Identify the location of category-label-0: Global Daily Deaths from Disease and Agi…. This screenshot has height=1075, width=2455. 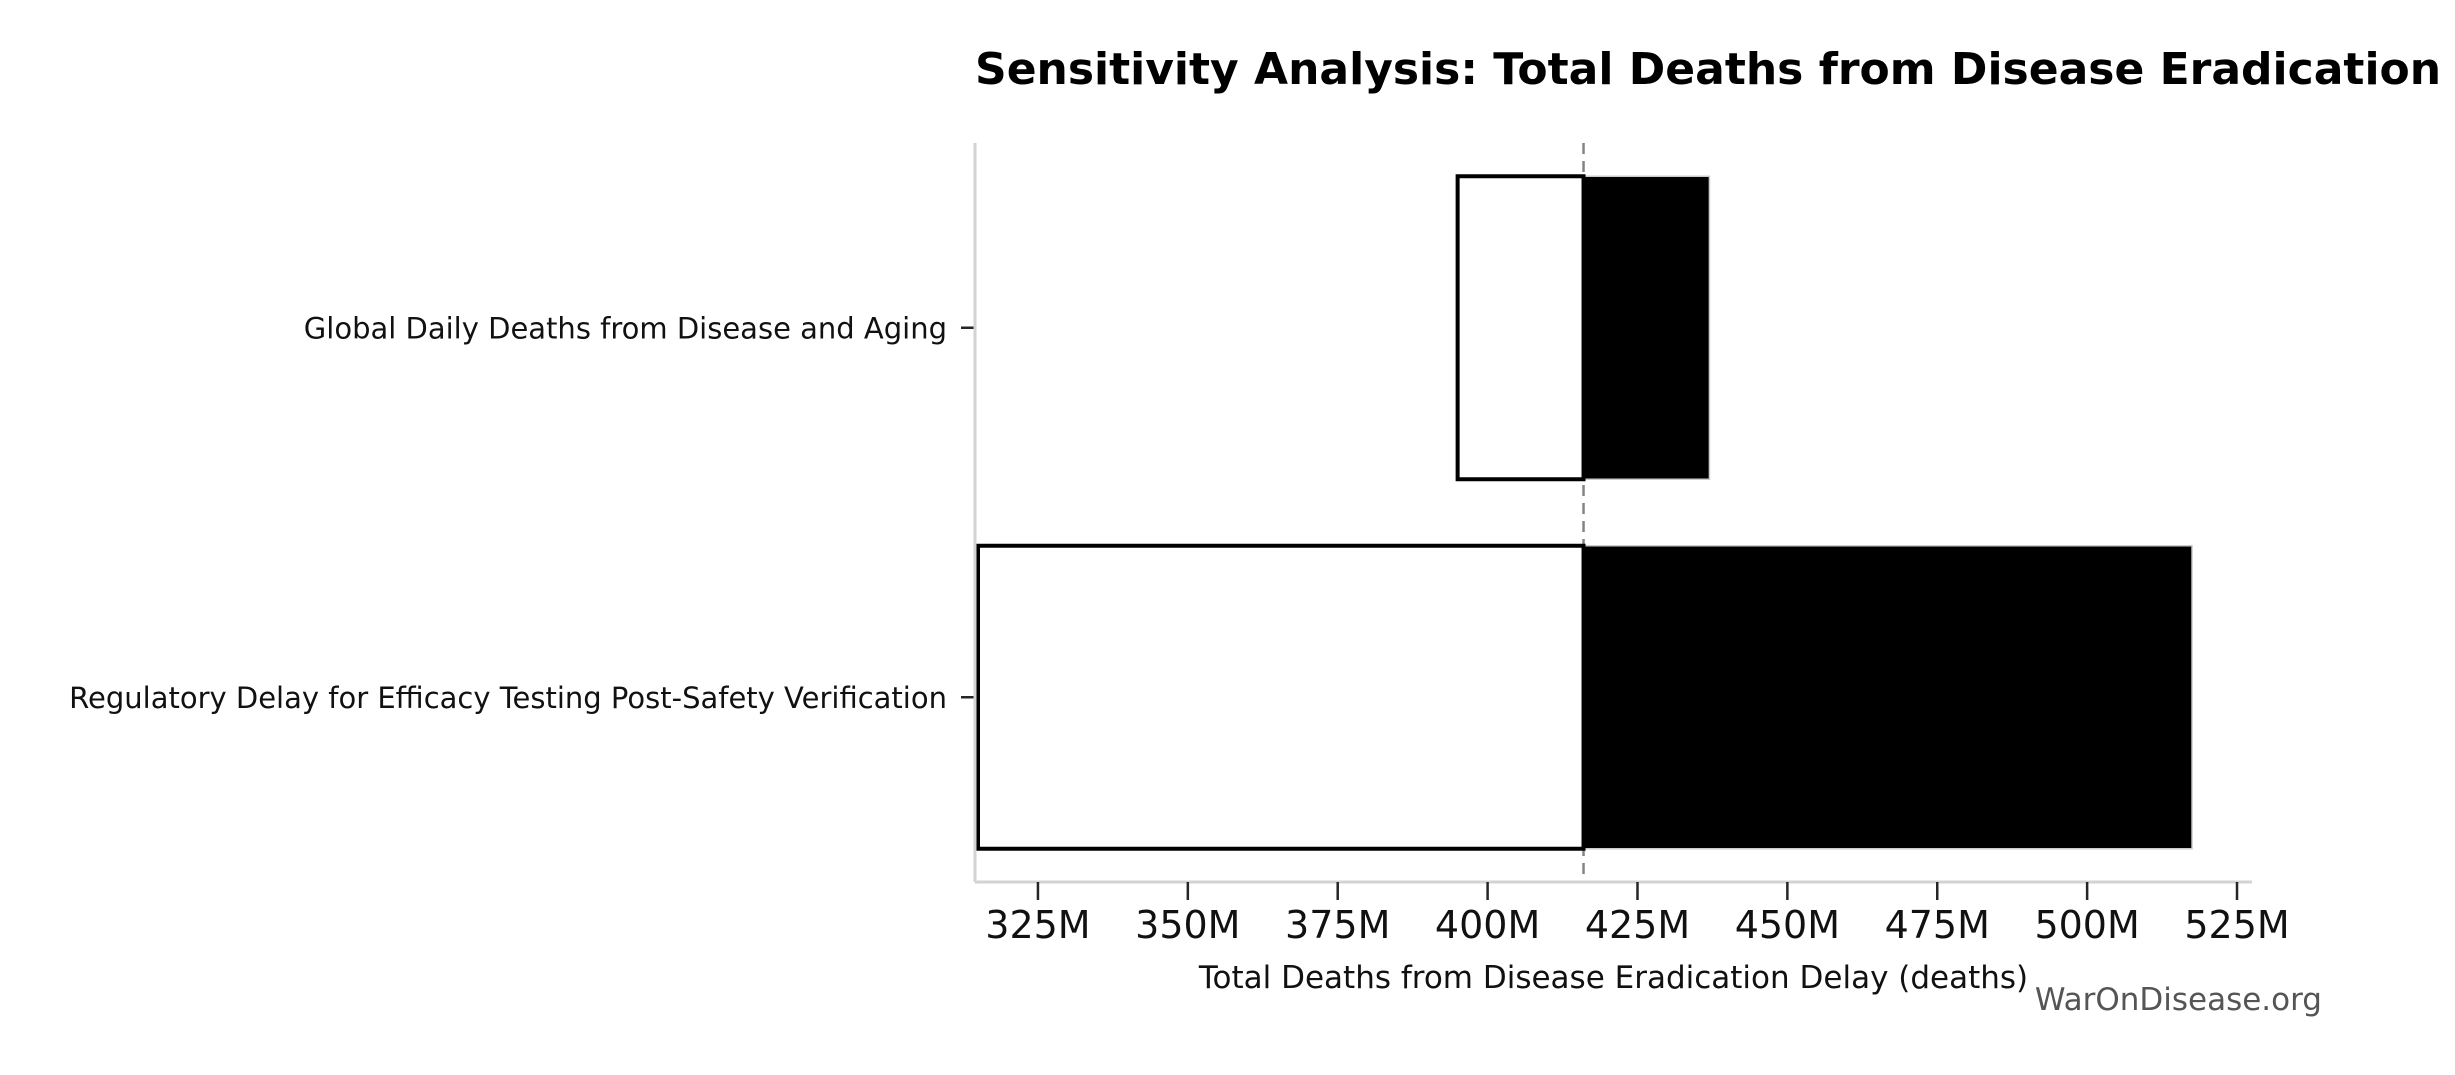
(625, 328).